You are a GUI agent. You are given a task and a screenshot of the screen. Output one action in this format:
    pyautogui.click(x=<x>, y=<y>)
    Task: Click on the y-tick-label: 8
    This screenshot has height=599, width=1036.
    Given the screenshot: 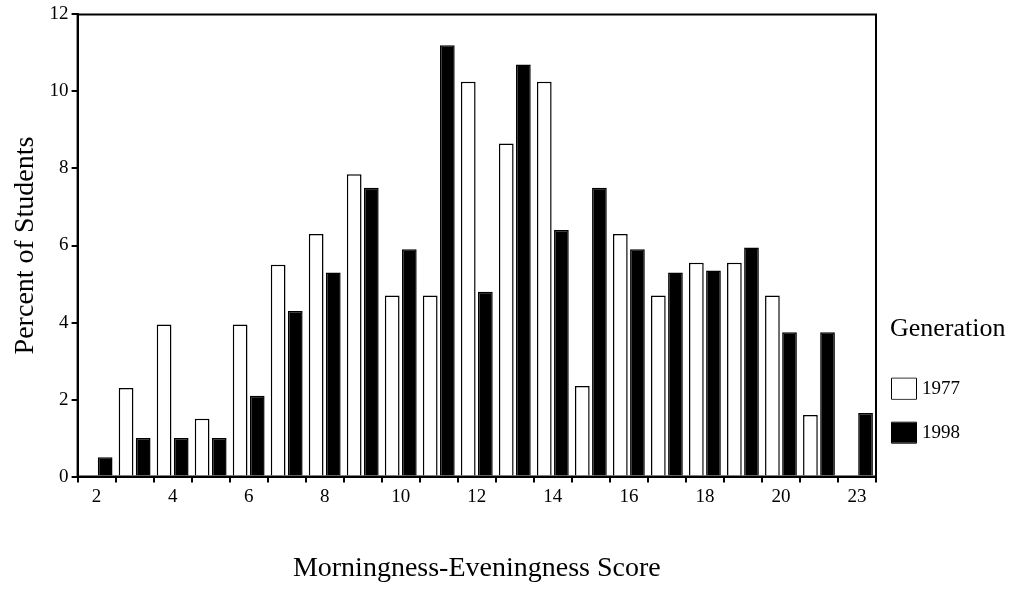 What is the action you would take?
    pyautogui.click(x=64, y=167)
    